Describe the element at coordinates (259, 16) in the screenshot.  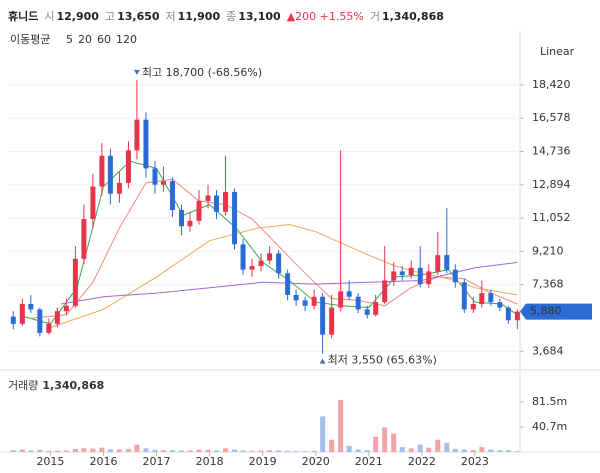
I see `quote-value: 13,100` at that location.